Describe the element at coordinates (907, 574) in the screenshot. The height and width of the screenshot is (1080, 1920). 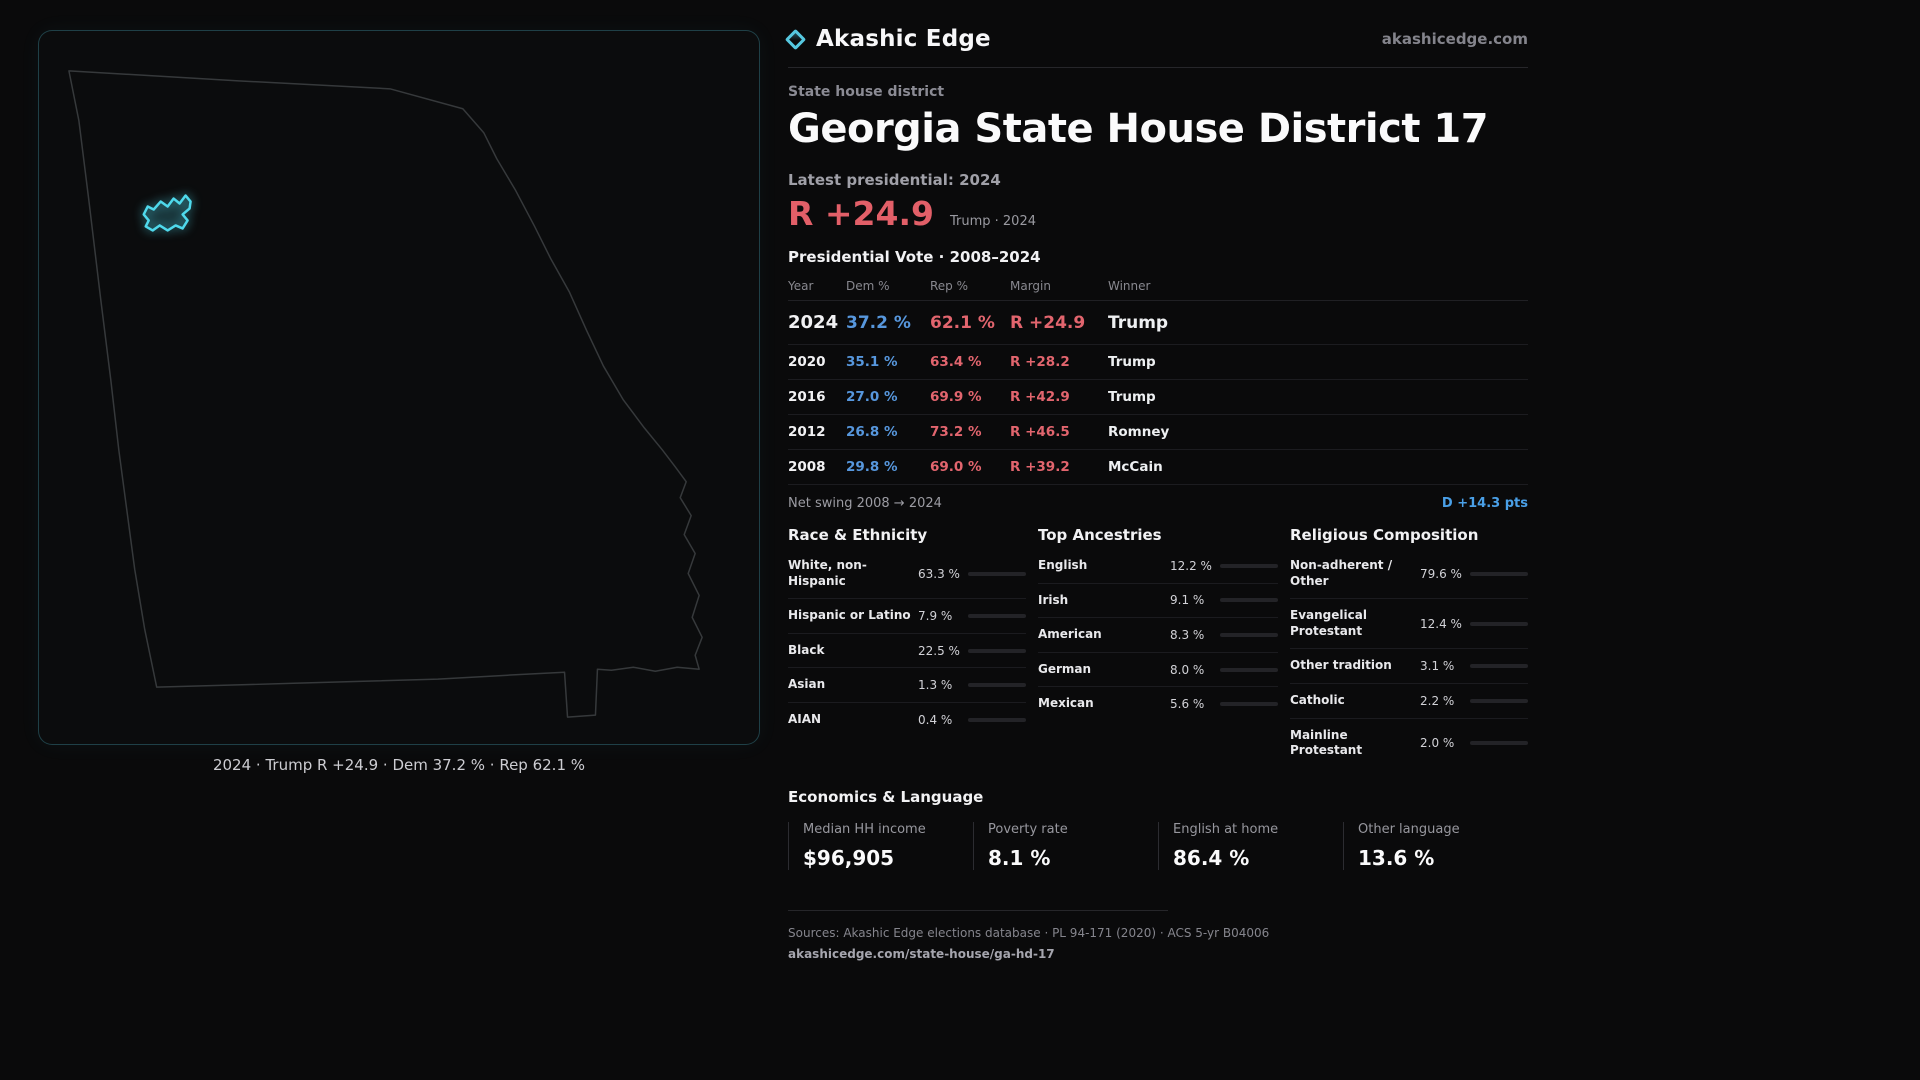
I see `list-item: White, non-Hispanic 63.3 %` at that location.